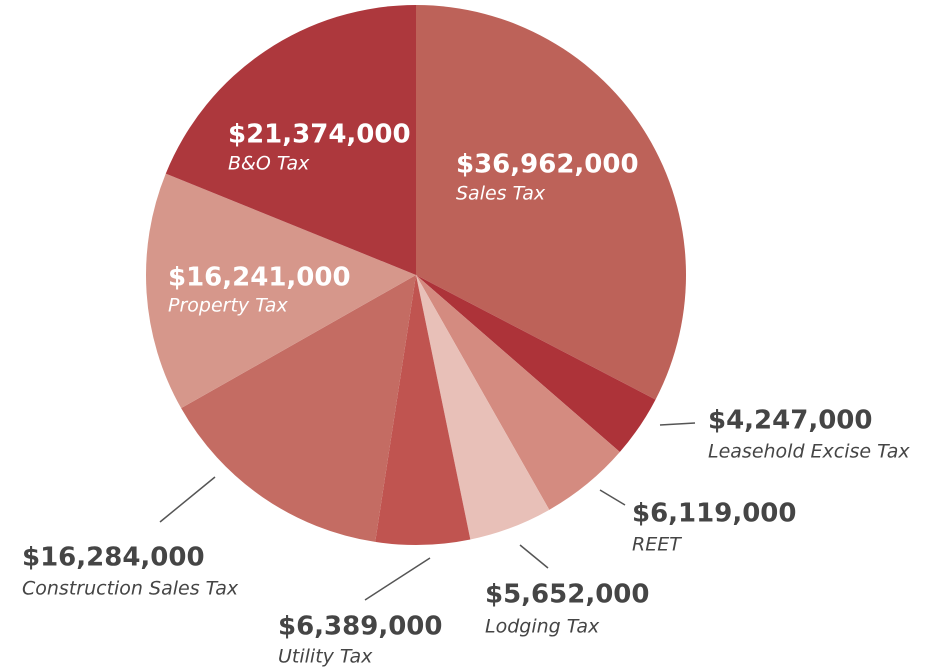 This screenshot has width=943, height=671. What do you see at coordinates (542, 627) in the screenshot?
I see `category-label: Lodging Tax` at bounding box center [542, 627].